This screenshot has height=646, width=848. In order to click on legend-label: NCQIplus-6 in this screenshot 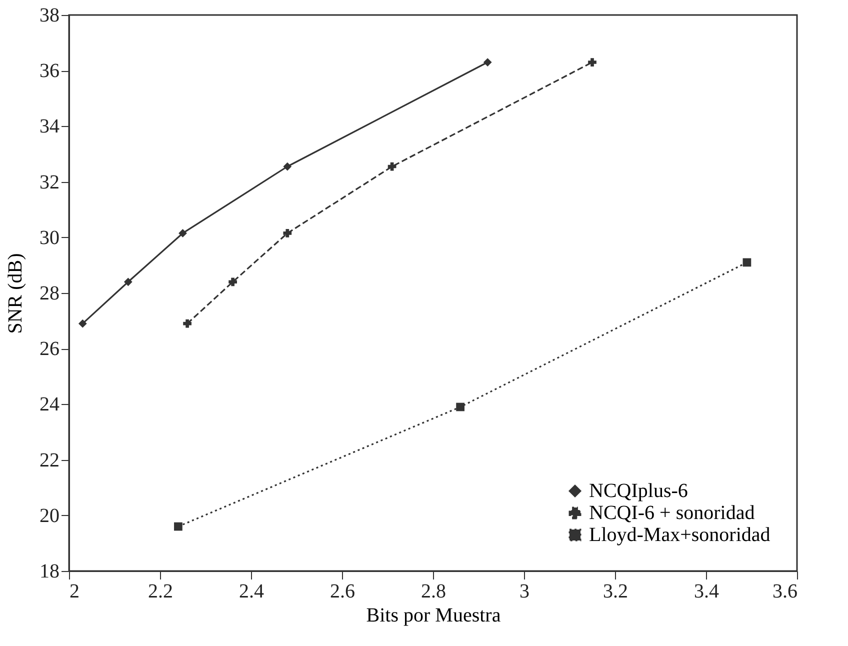, I will do `click(638, 491)`.